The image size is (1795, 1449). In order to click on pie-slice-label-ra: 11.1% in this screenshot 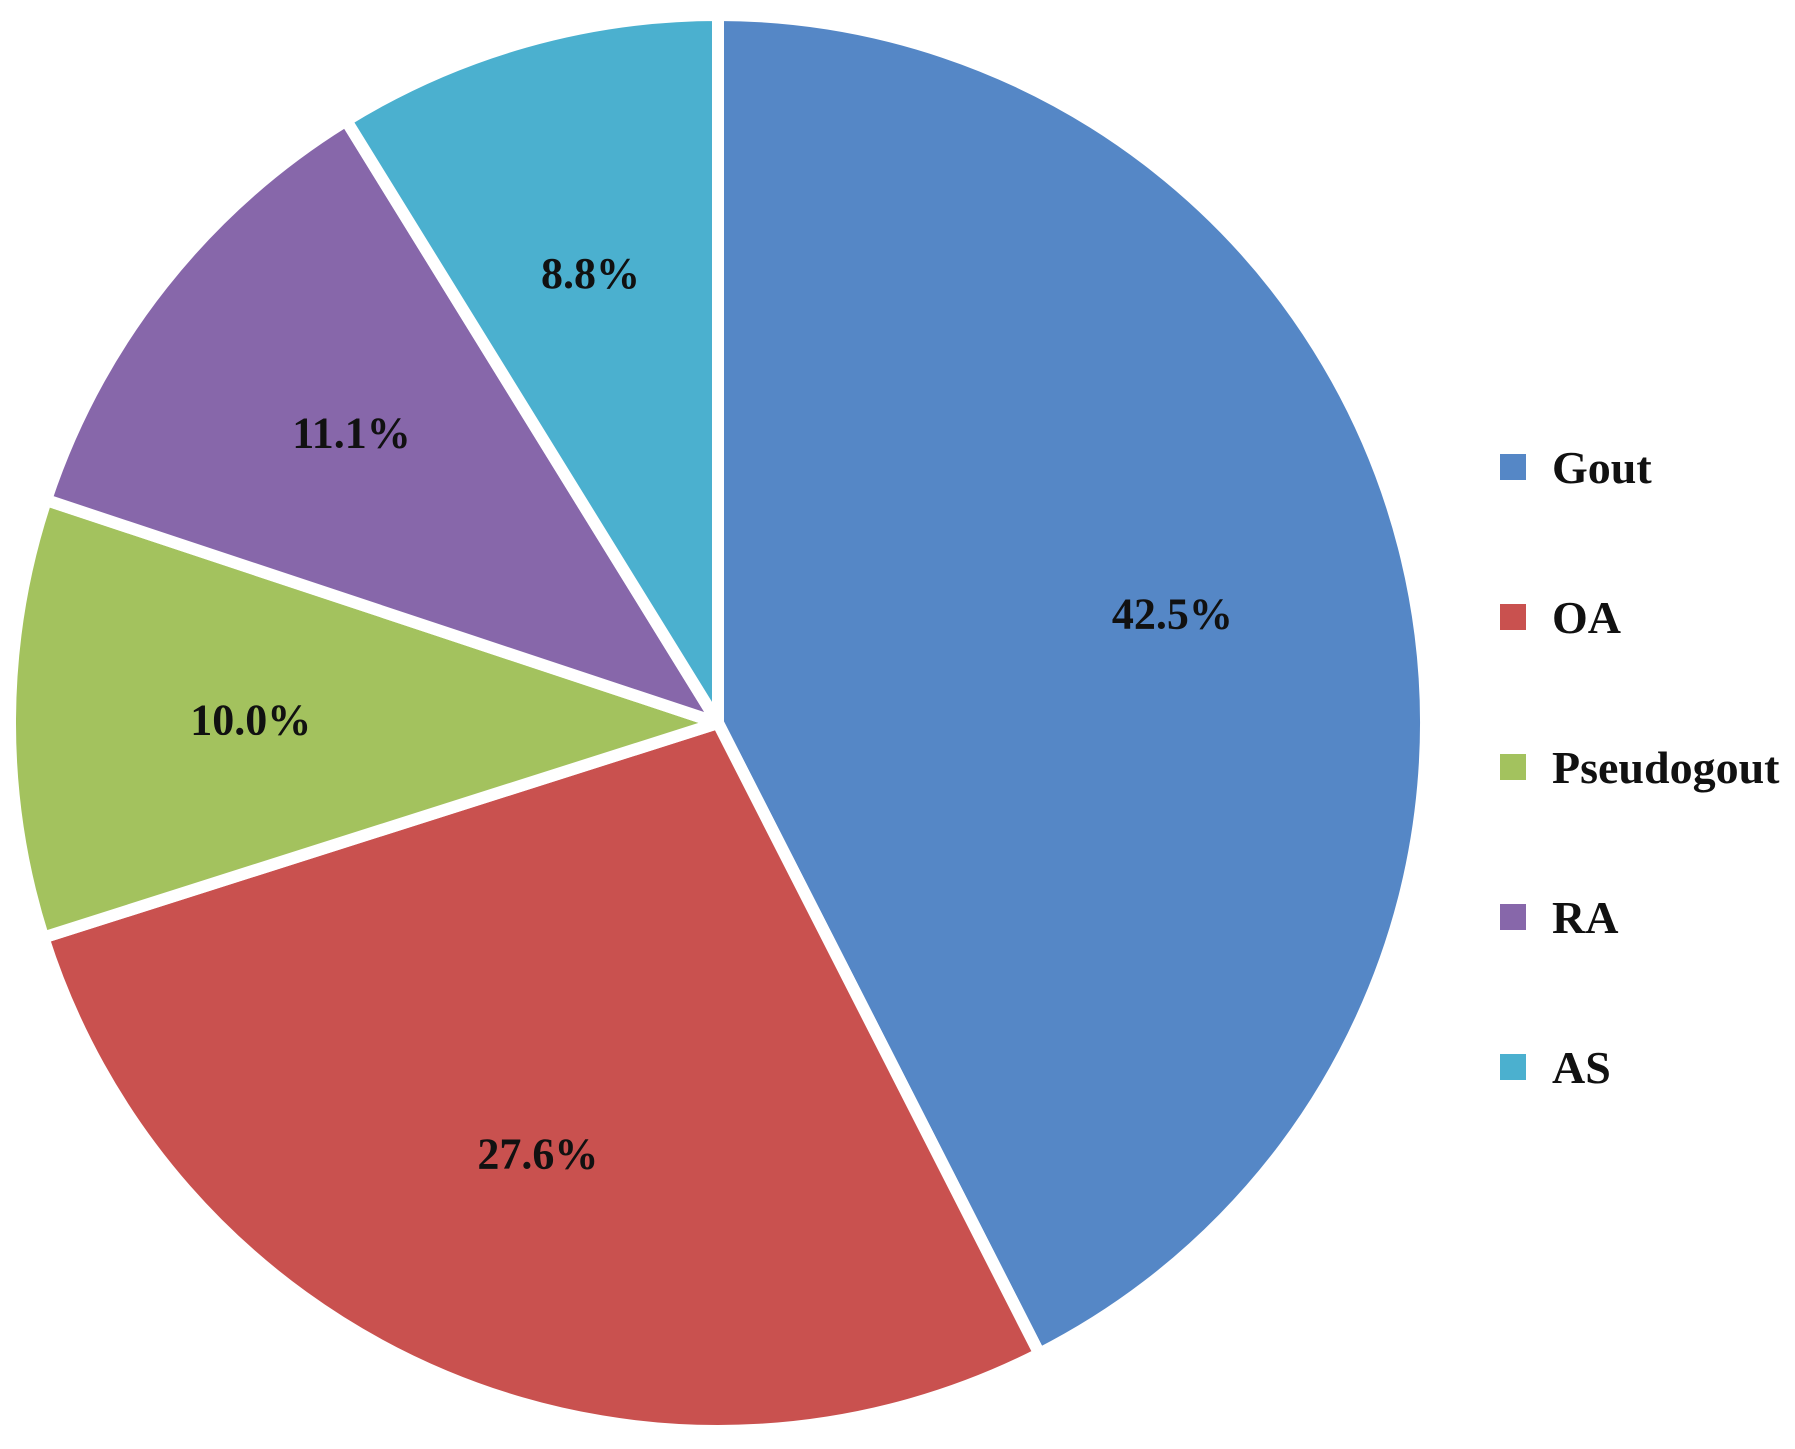, I will do `click(351, 433)`.